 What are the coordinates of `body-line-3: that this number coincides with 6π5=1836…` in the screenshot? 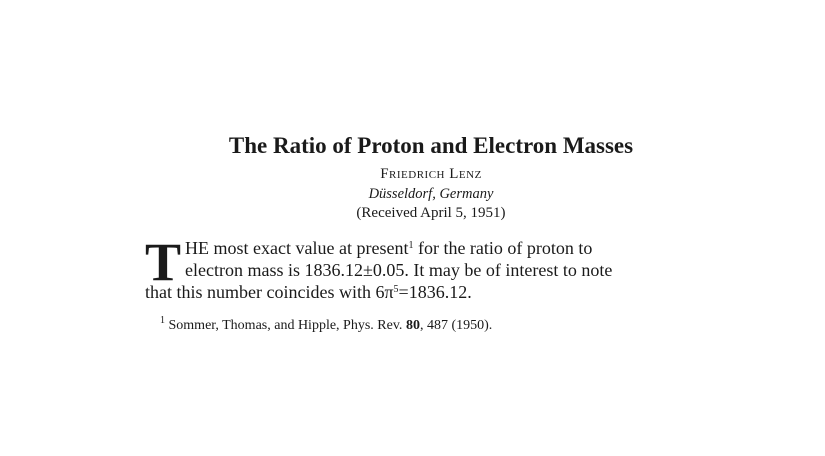 It's located at (435, 293).